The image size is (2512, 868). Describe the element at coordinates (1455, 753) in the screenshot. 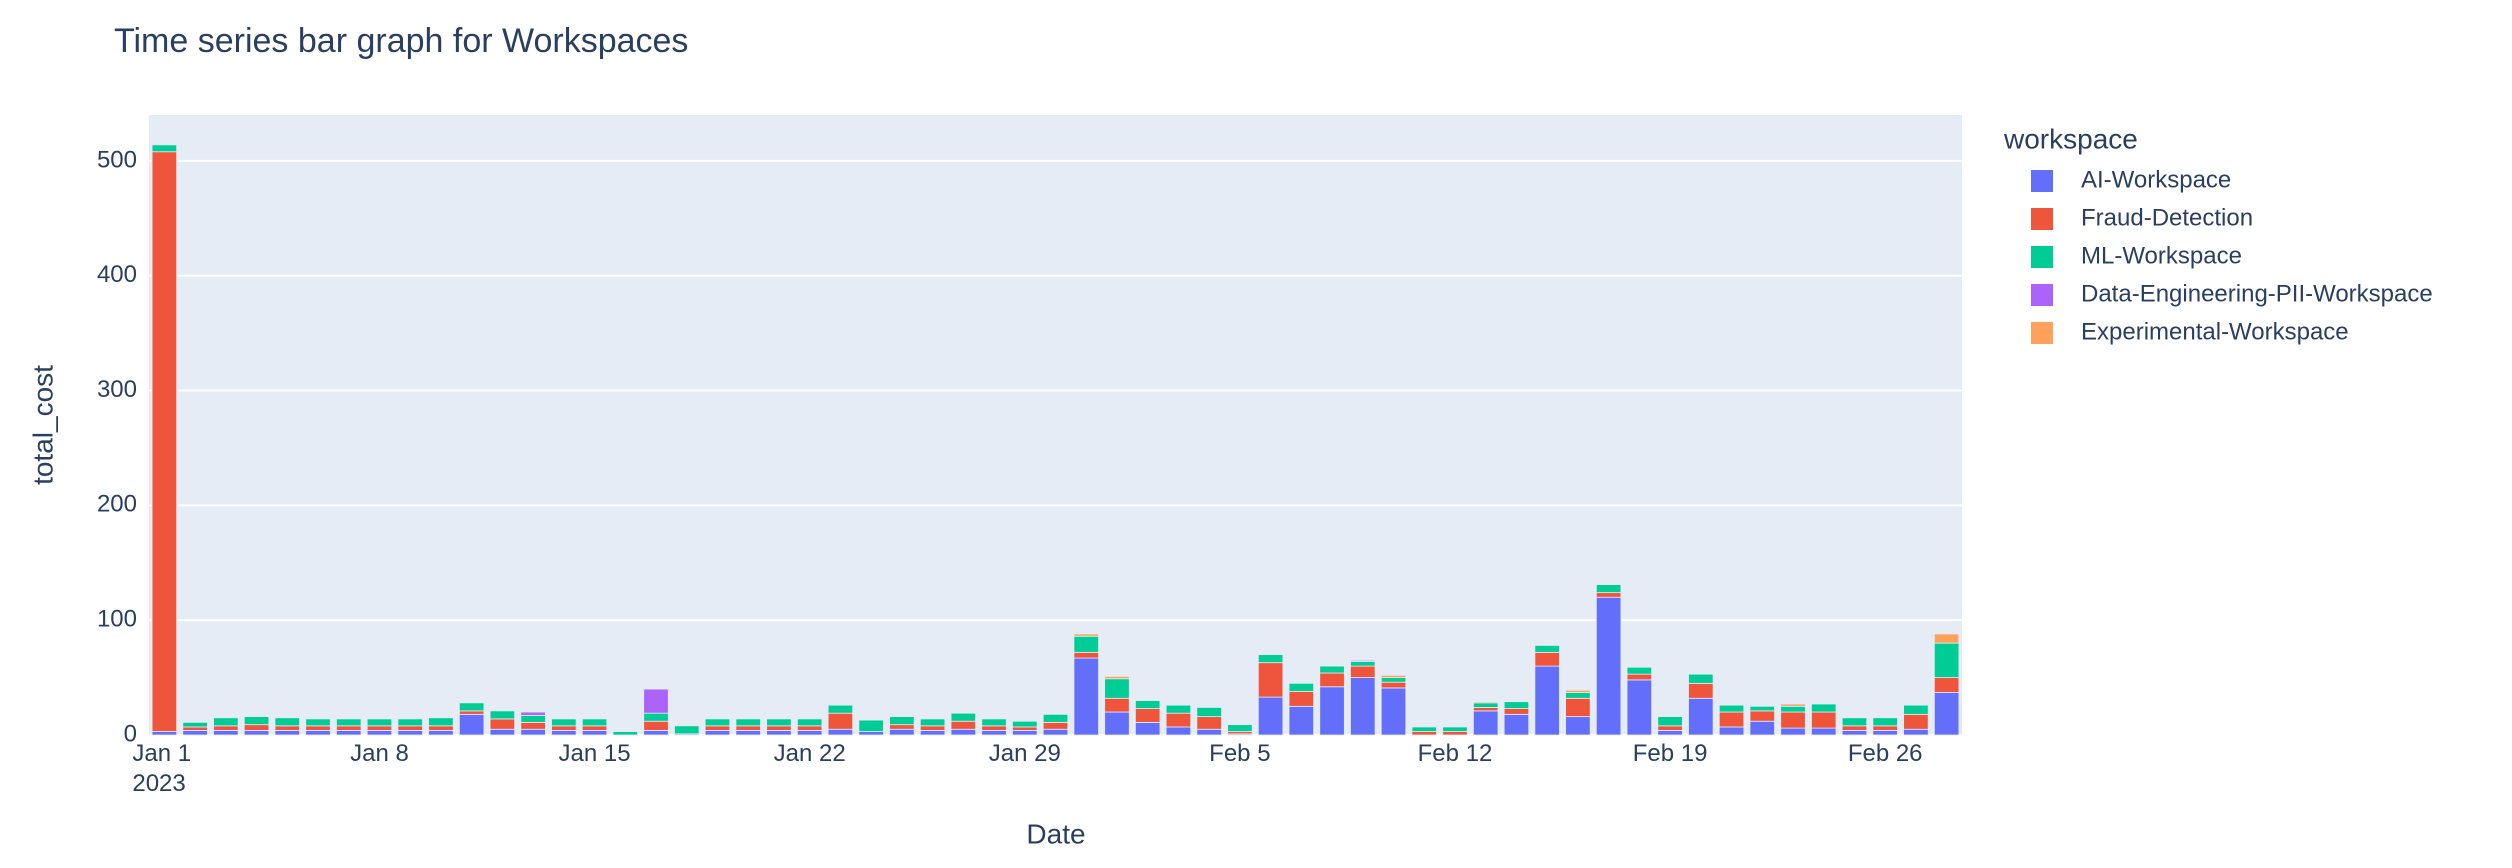

I see `x-tick-label: Feb 12` at that location.